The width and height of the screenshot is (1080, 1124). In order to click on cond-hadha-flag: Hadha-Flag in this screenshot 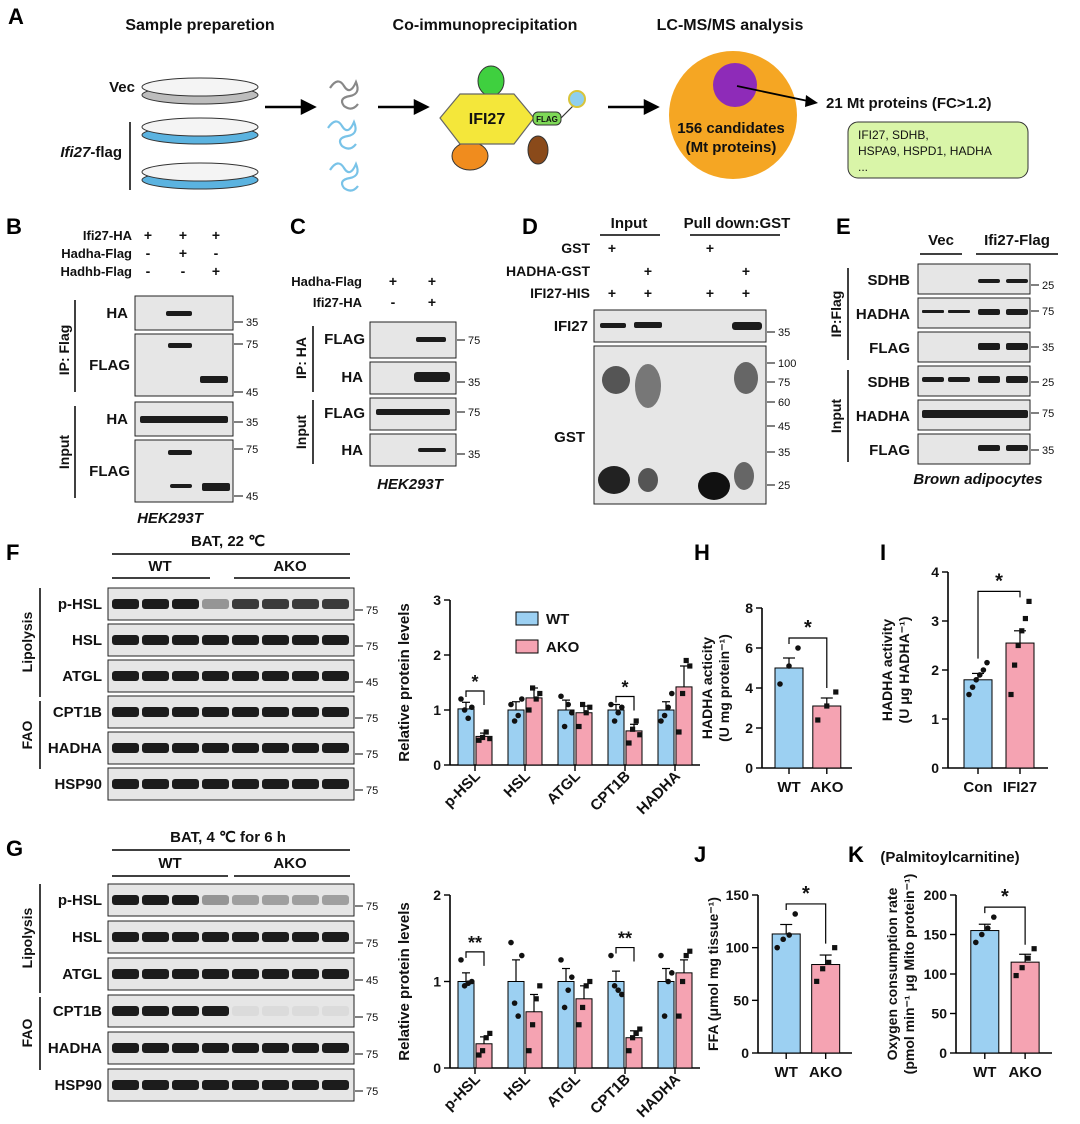, I will do `click(326, 281)`.